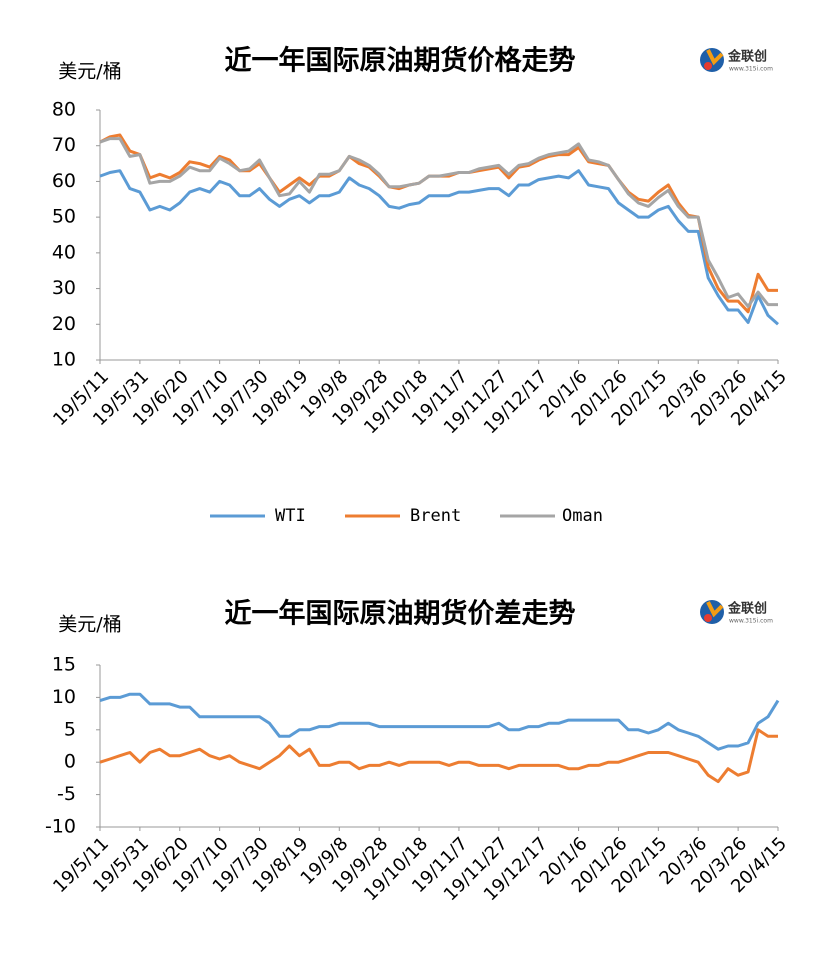 The height and width of the screenshot is (956, 826). Describe the element at coordinates (60, 827) in the screenshot. I see `y-tick-label: -10` at that location.